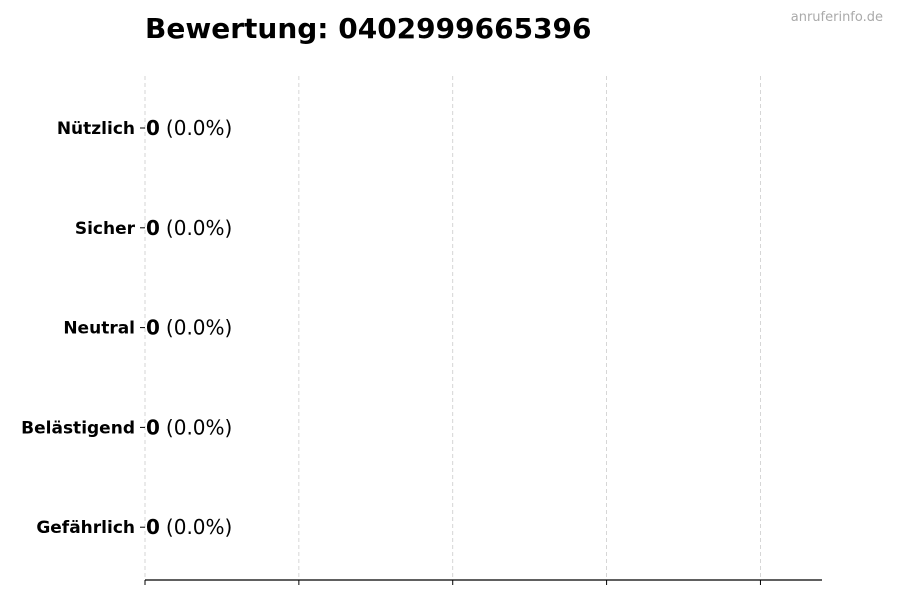 This screenshot has width=900, height=600. I want to click on y-tick-label: Sicher, so click(105, 229).